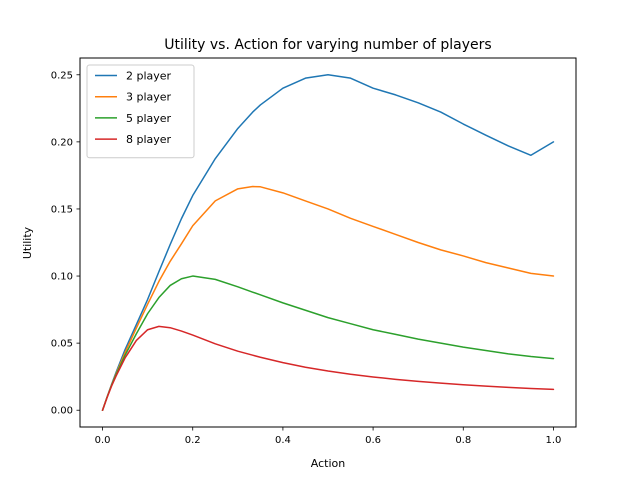  I want to click on x-tick-label: 0.4, so click(283, 440).